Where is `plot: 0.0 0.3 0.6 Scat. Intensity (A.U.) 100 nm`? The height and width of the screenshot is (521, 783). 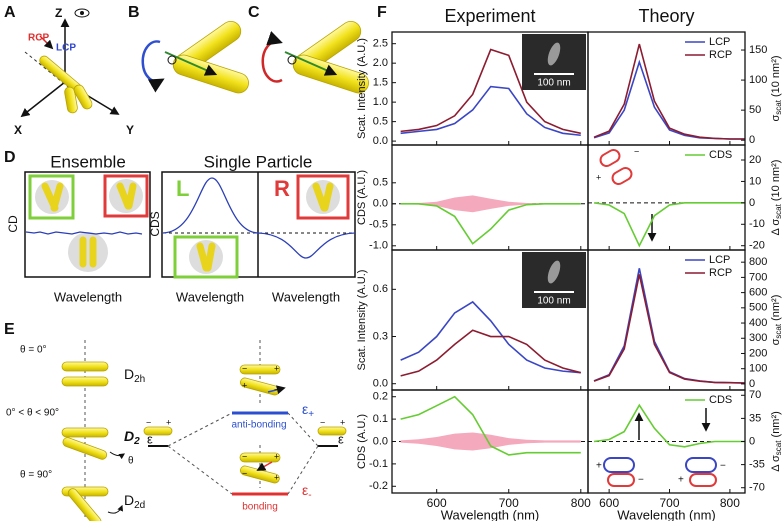 plot: 0.0 0.3 0.6 Scat. Intensity (A.U.) 100 nm is located at coordinates (472, 320).